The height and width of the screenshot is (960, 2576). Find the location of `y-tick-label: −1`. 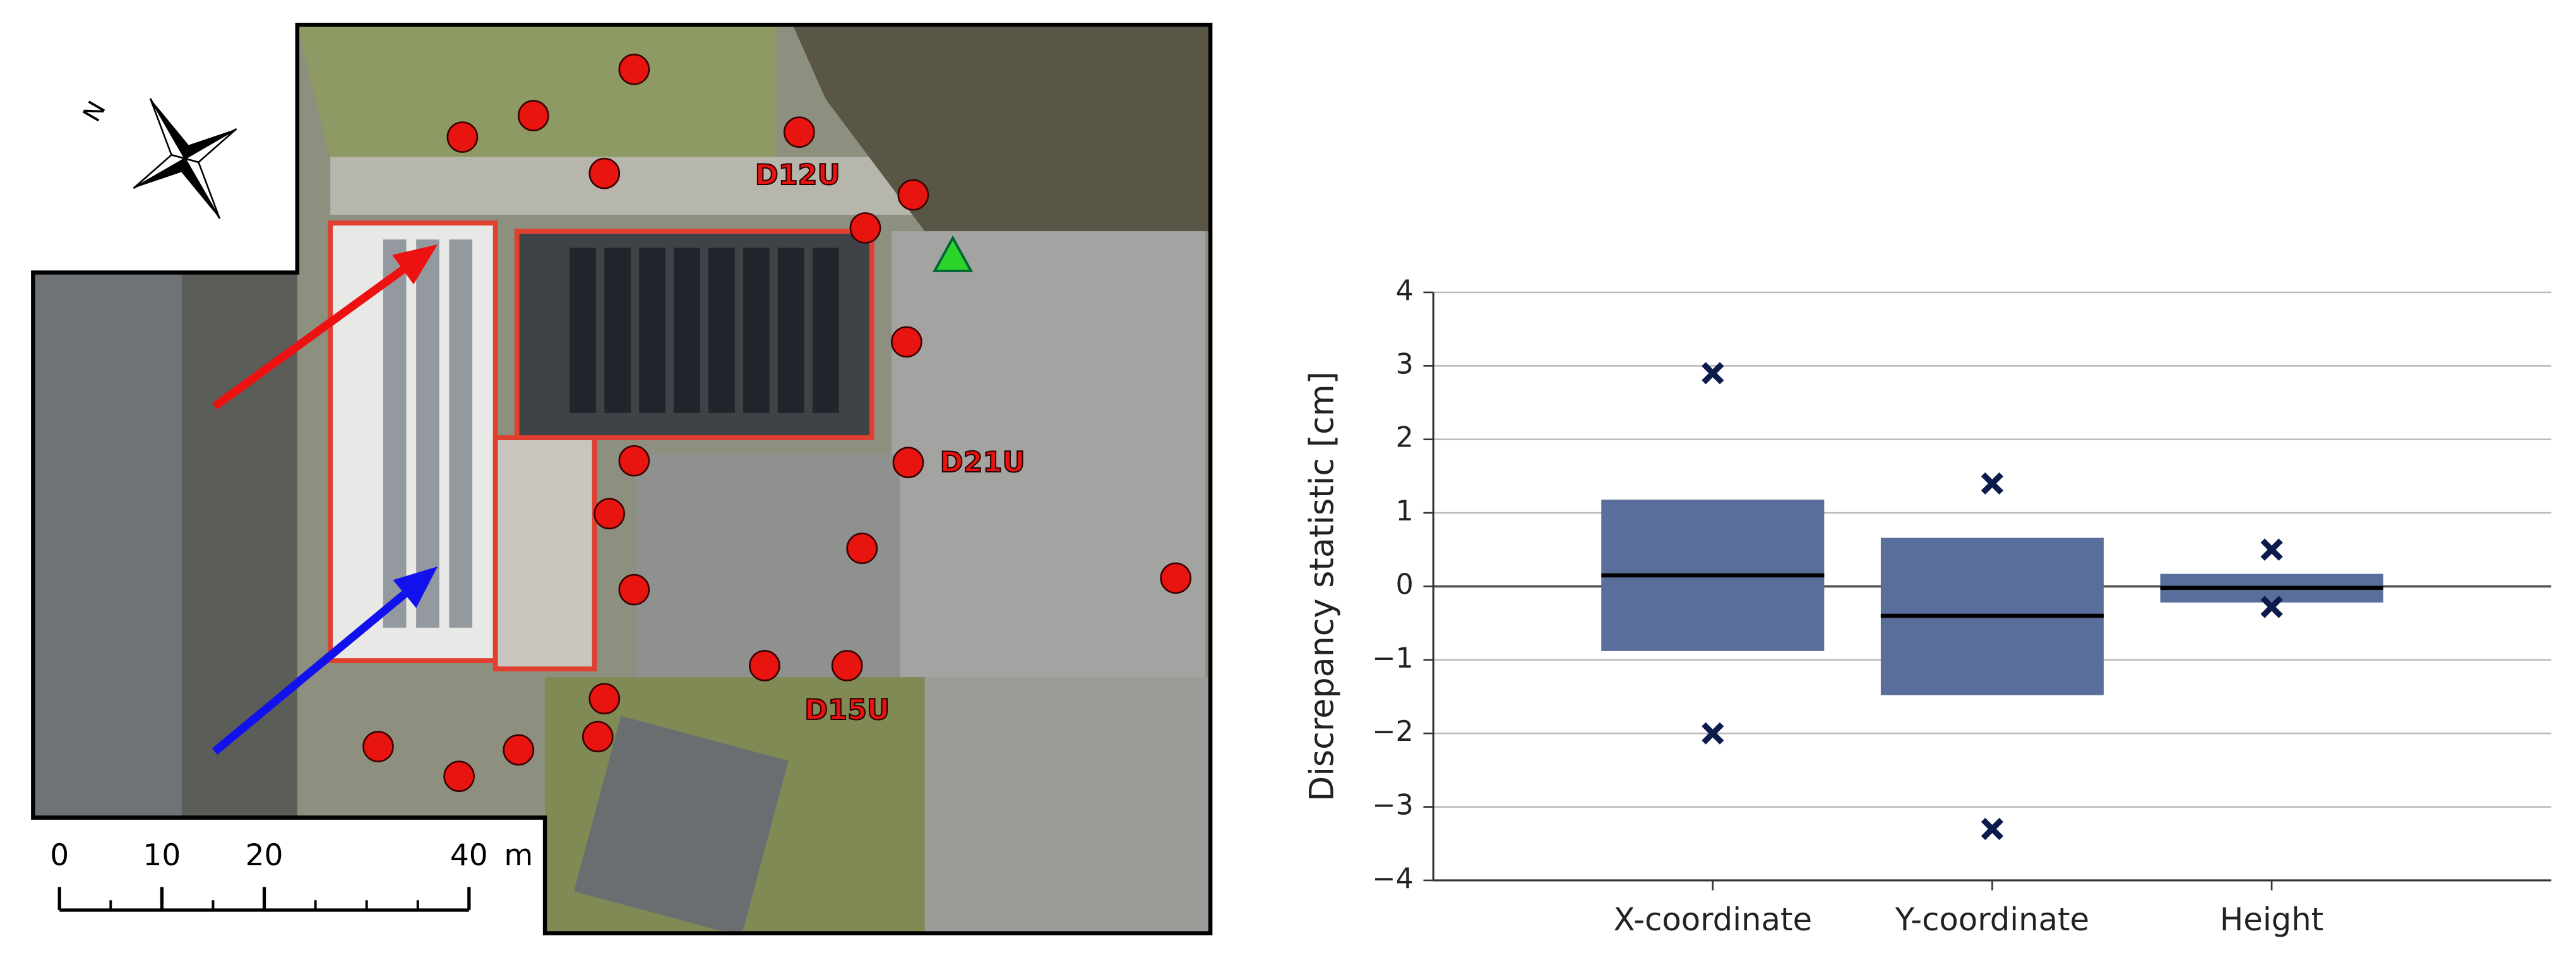

y-tick-label: −1 is located at coordinates (1393, 658).